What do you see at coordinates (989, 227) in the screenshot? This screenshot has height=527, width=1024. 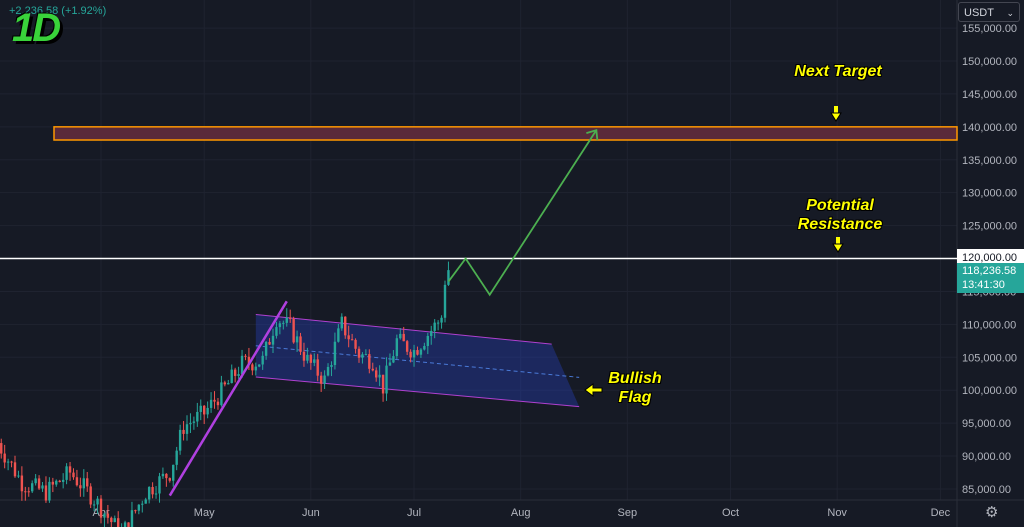 I see `y-tick-label: 125,000.00` at bounding box center [989, 227].